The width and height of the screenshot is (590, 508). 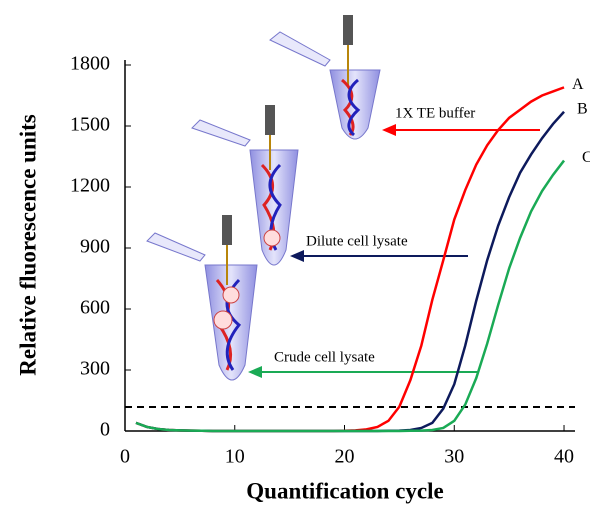 What do you see at coordinates (345, 457) in the screenshot?
I see `x-tick-label: 20` at bounding box center [345, 457].